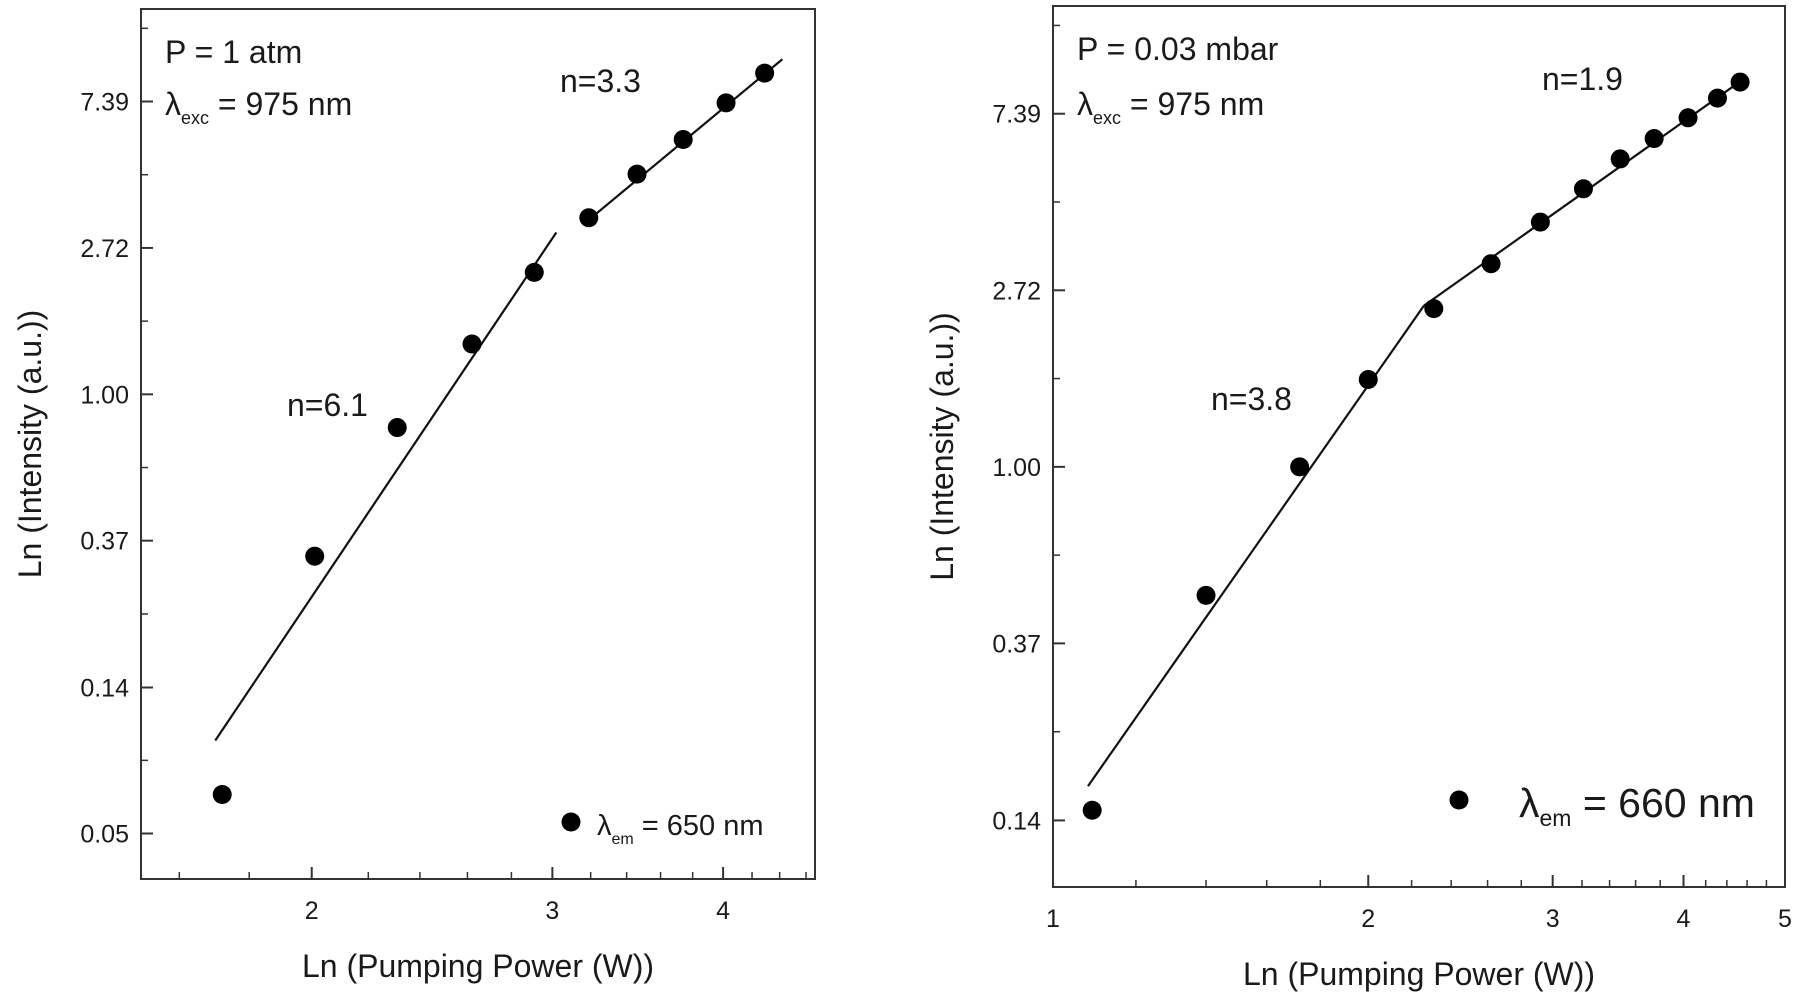 The width and height of the screenshot is (1800, 993). What do you see at coordinates (1251, 399) in the screenshot?
I see `slope-label-low: n=3.8` at bounding box center [1251, 399].